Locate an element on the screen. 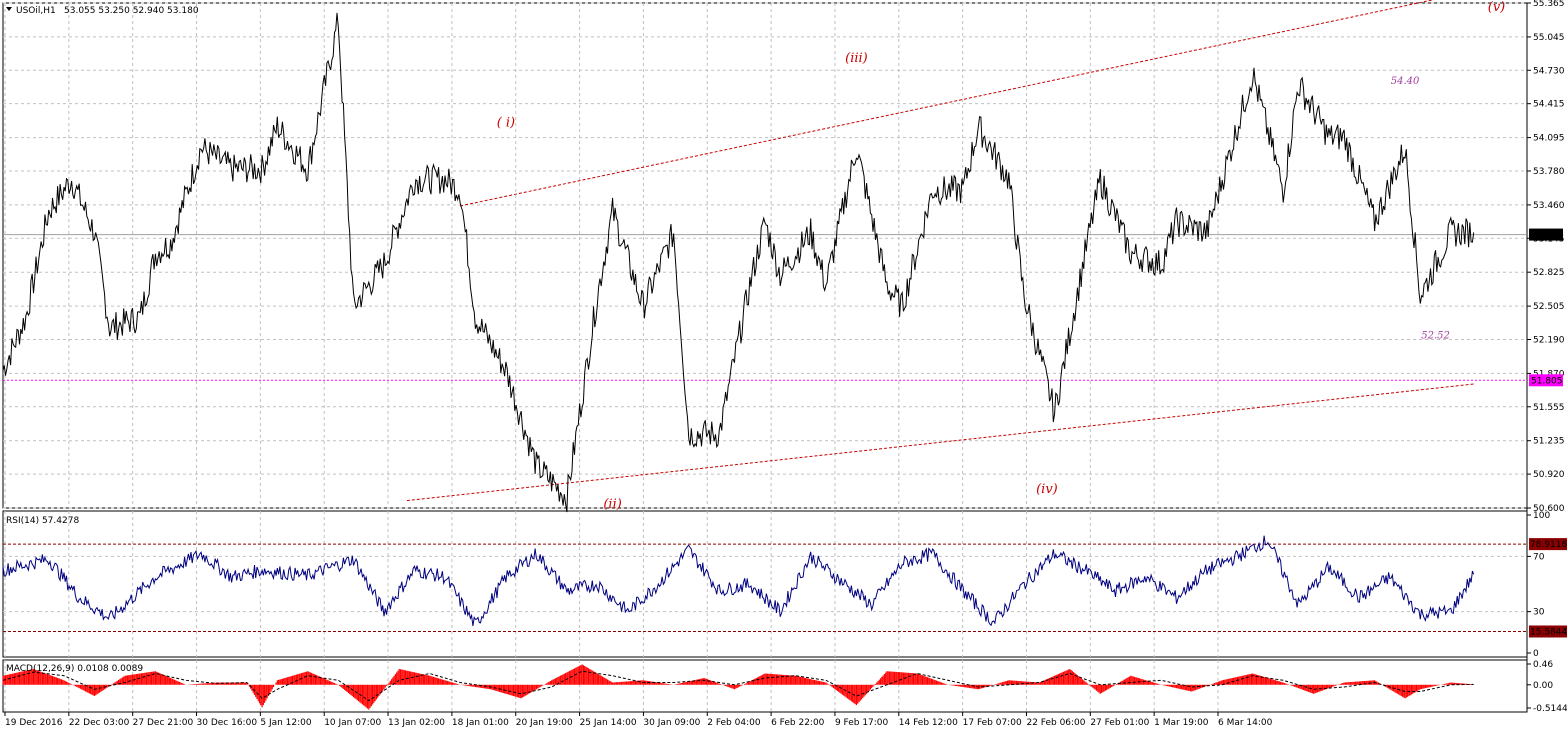  rsi-level-label: 15.5844 is located at coordinates (1548, 632).